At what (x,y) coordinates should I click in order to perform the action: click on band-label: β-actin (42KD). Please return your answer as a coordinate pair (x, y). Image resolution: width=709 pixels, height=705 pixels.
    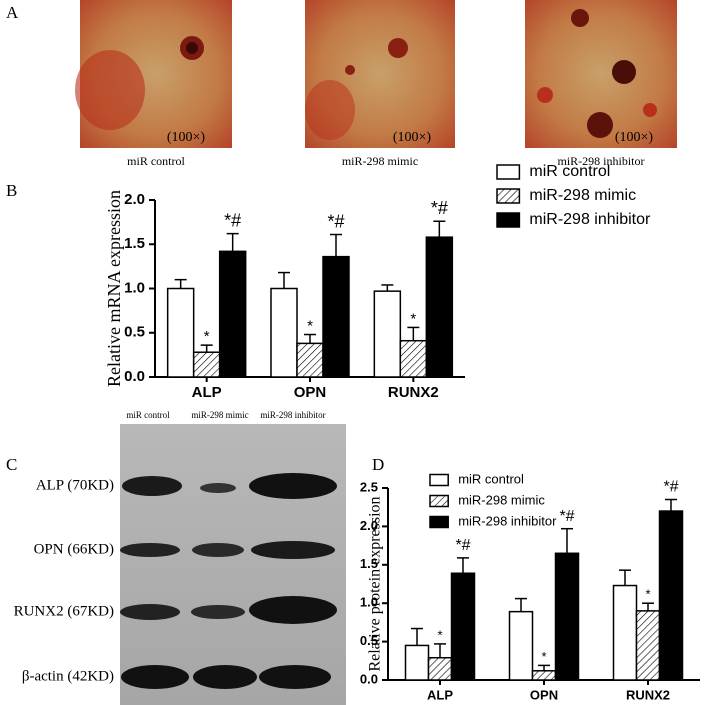
    Looking at the image, I should click on (68, 676).